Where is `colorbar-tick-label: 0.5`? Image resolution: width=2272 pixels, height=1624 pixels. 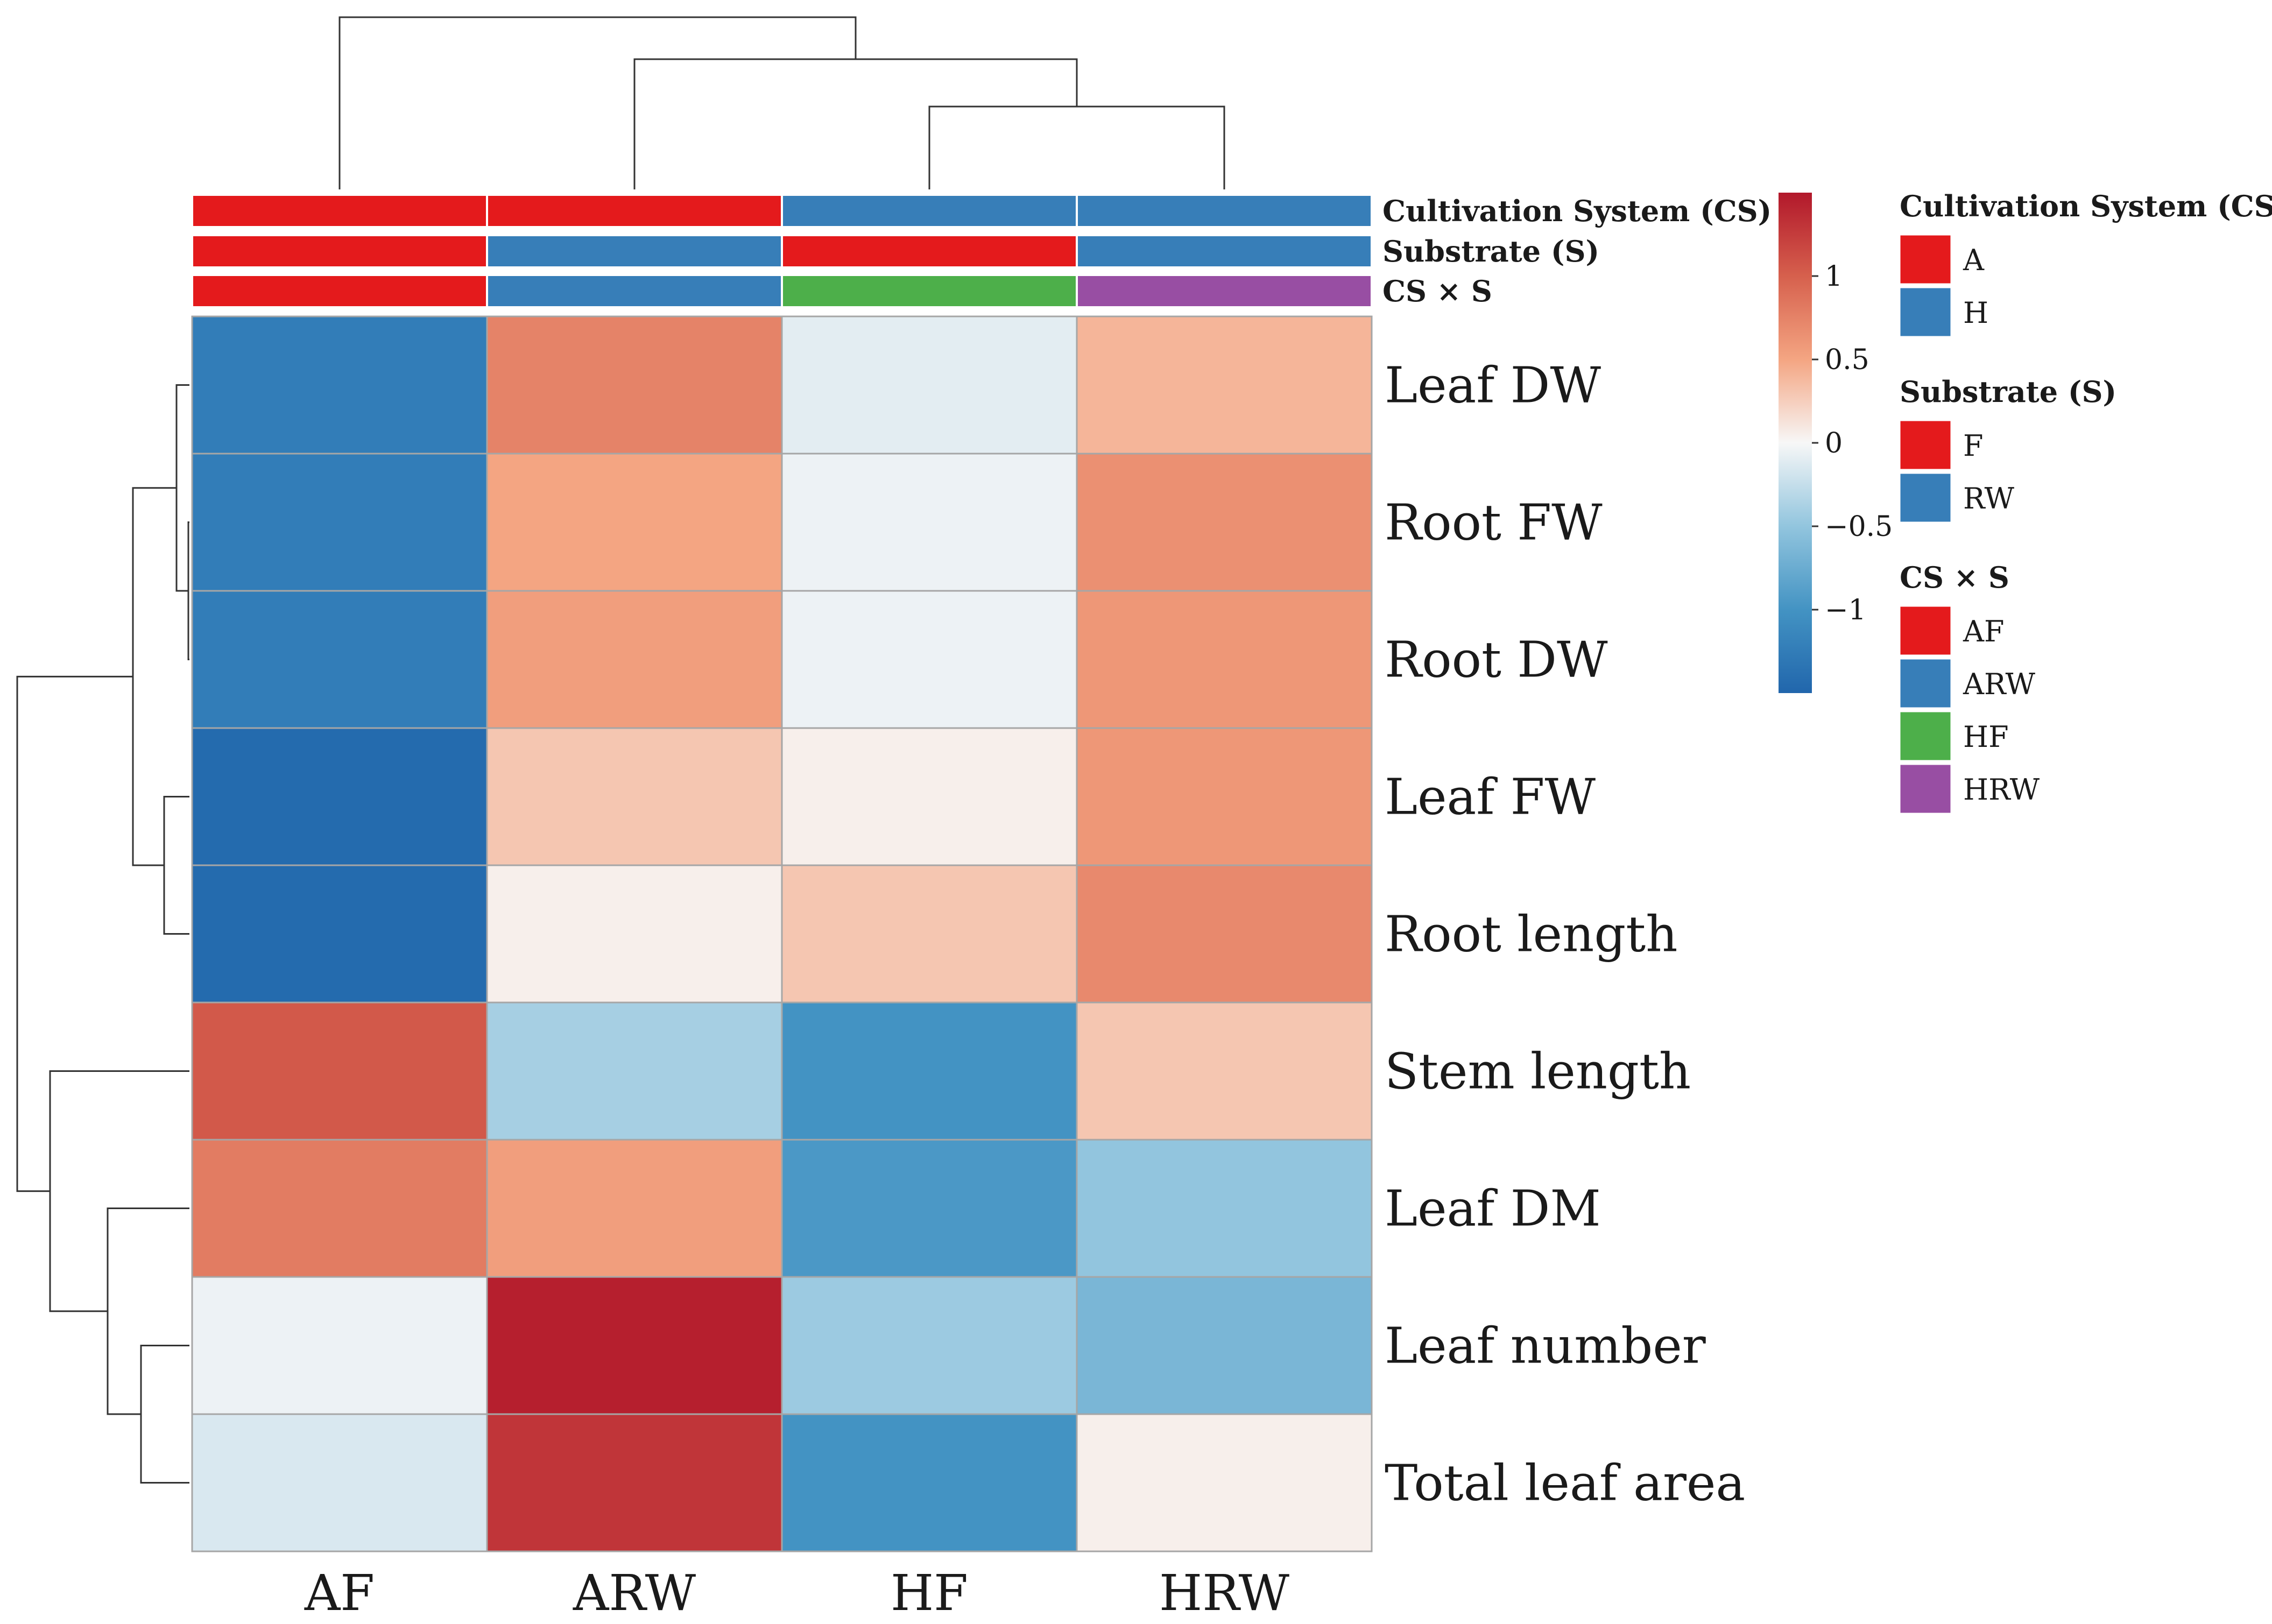 colorbar-tick-label: 0.5 is located at coordinates (1847, 360).